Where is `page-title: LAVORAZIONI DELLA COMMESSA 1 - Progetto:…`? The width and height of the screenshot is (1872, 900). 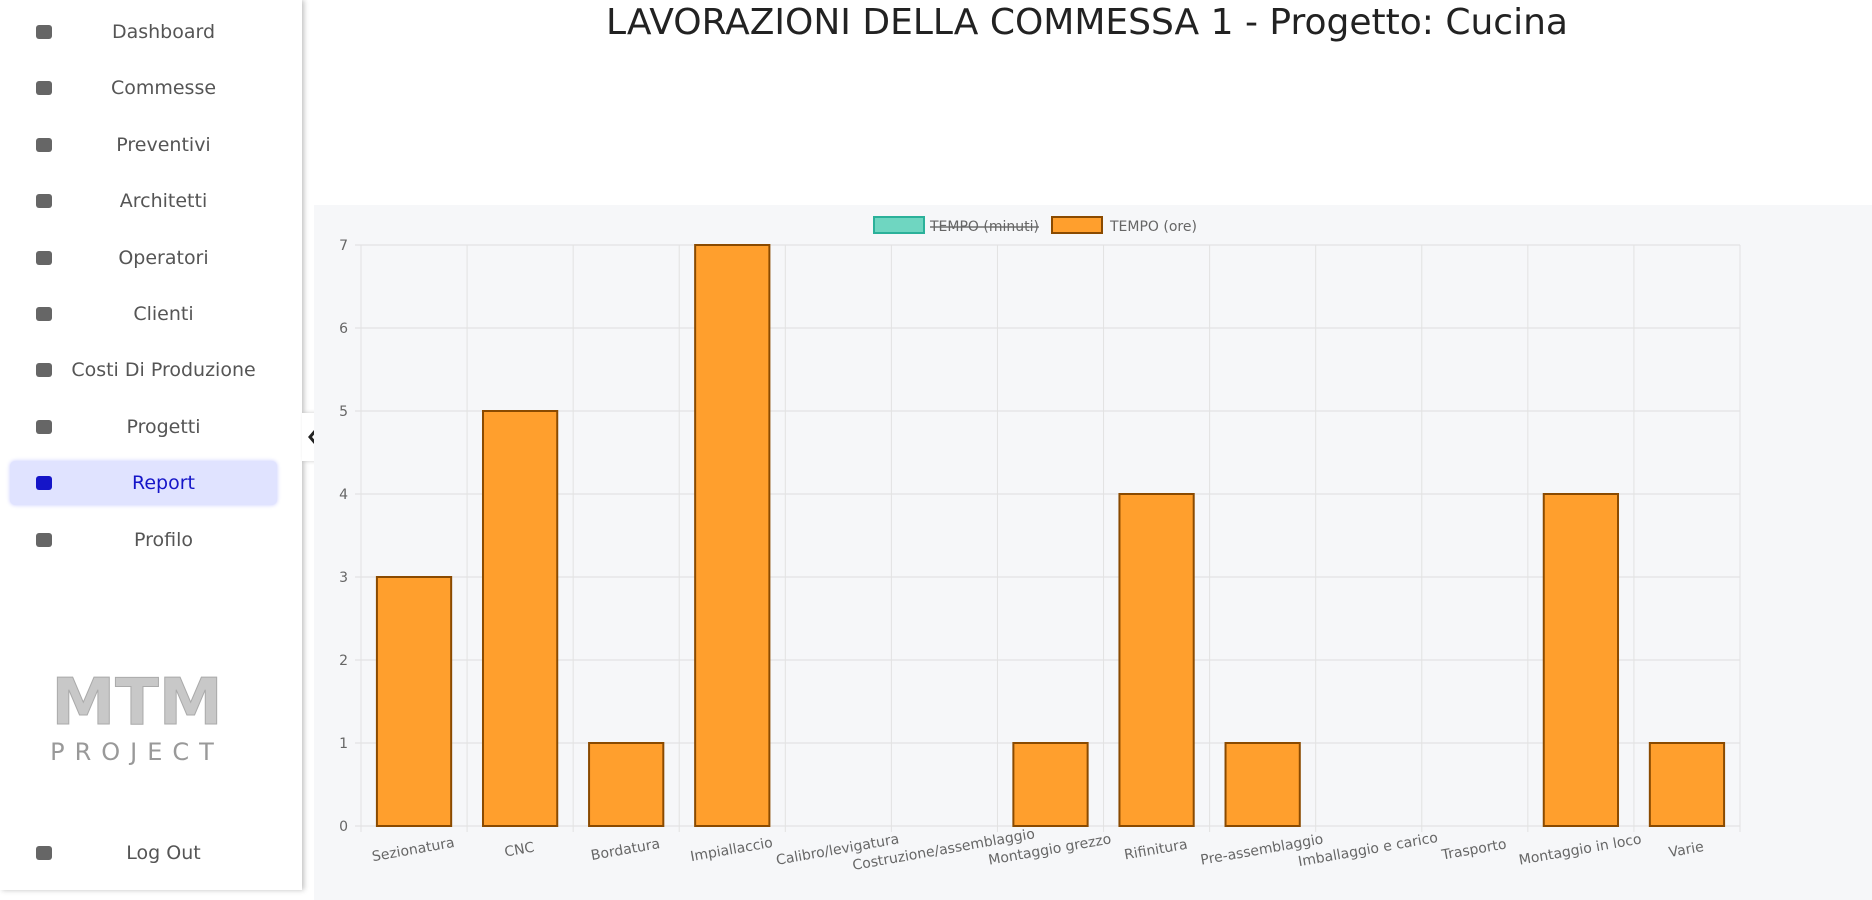
page-title: LAVORAZIONI DELLA COMMESSA 1 - Progetto:… is located at coordinates (1087, 22).